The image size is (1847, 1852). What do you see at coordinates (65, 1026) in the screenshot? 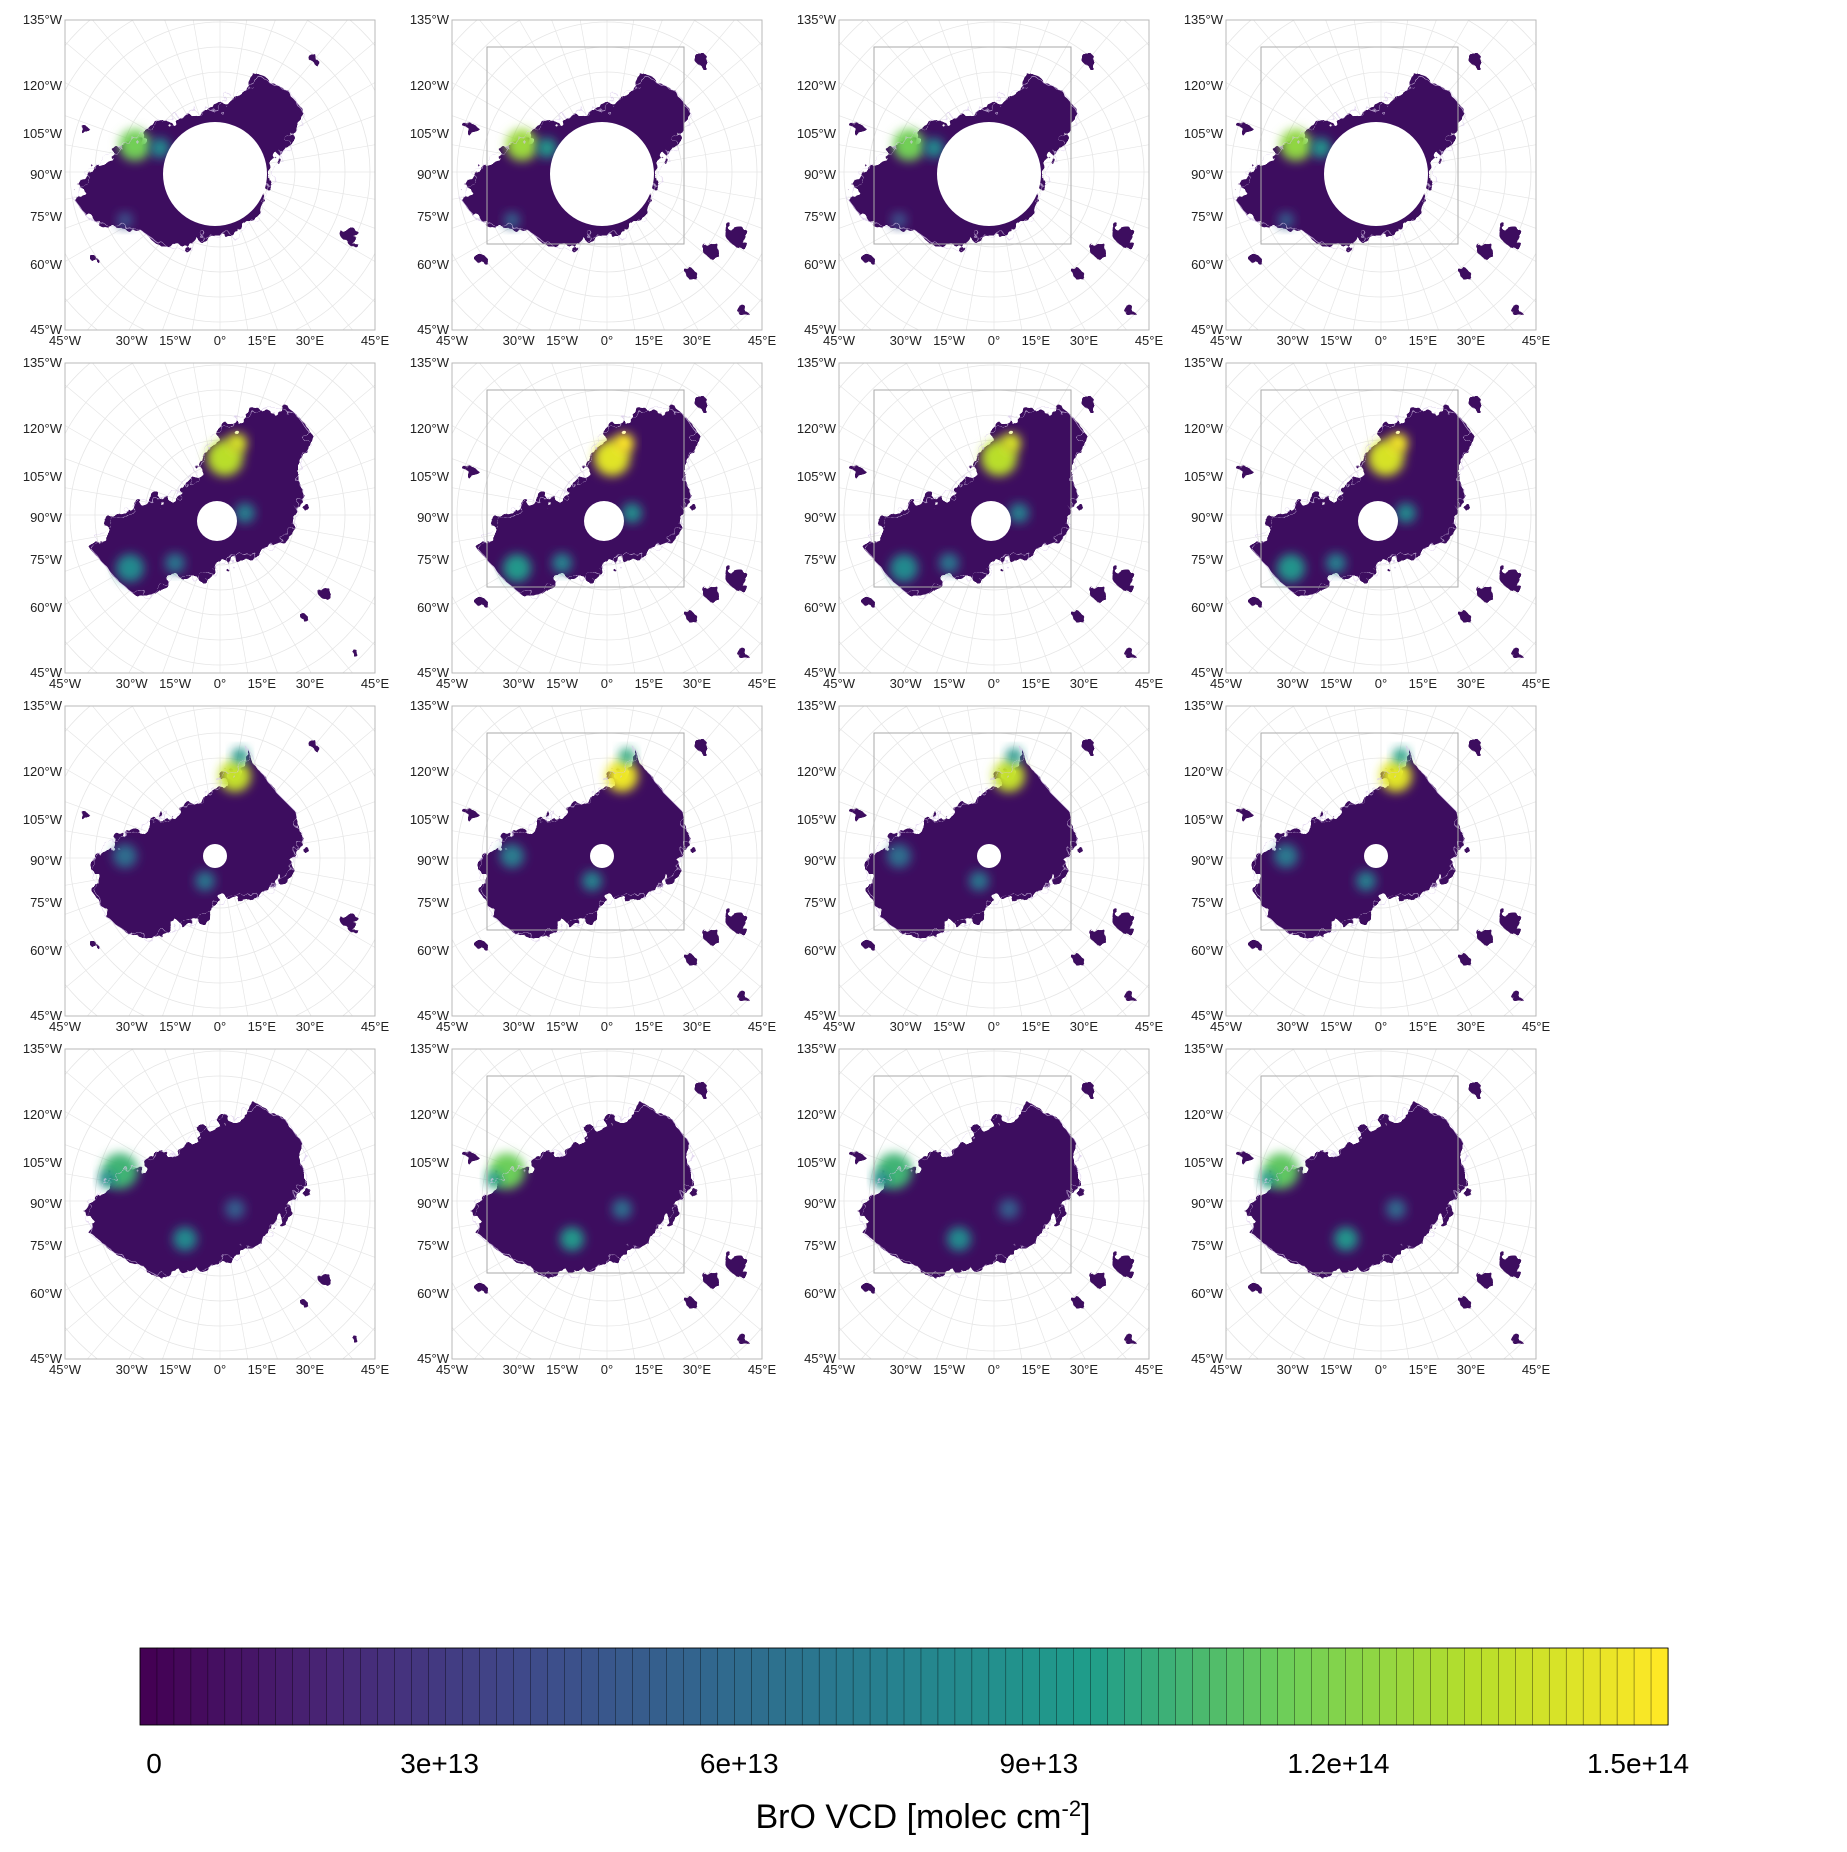
I see `x-tick-label: 45°W` at bounding box center [65, 1026].